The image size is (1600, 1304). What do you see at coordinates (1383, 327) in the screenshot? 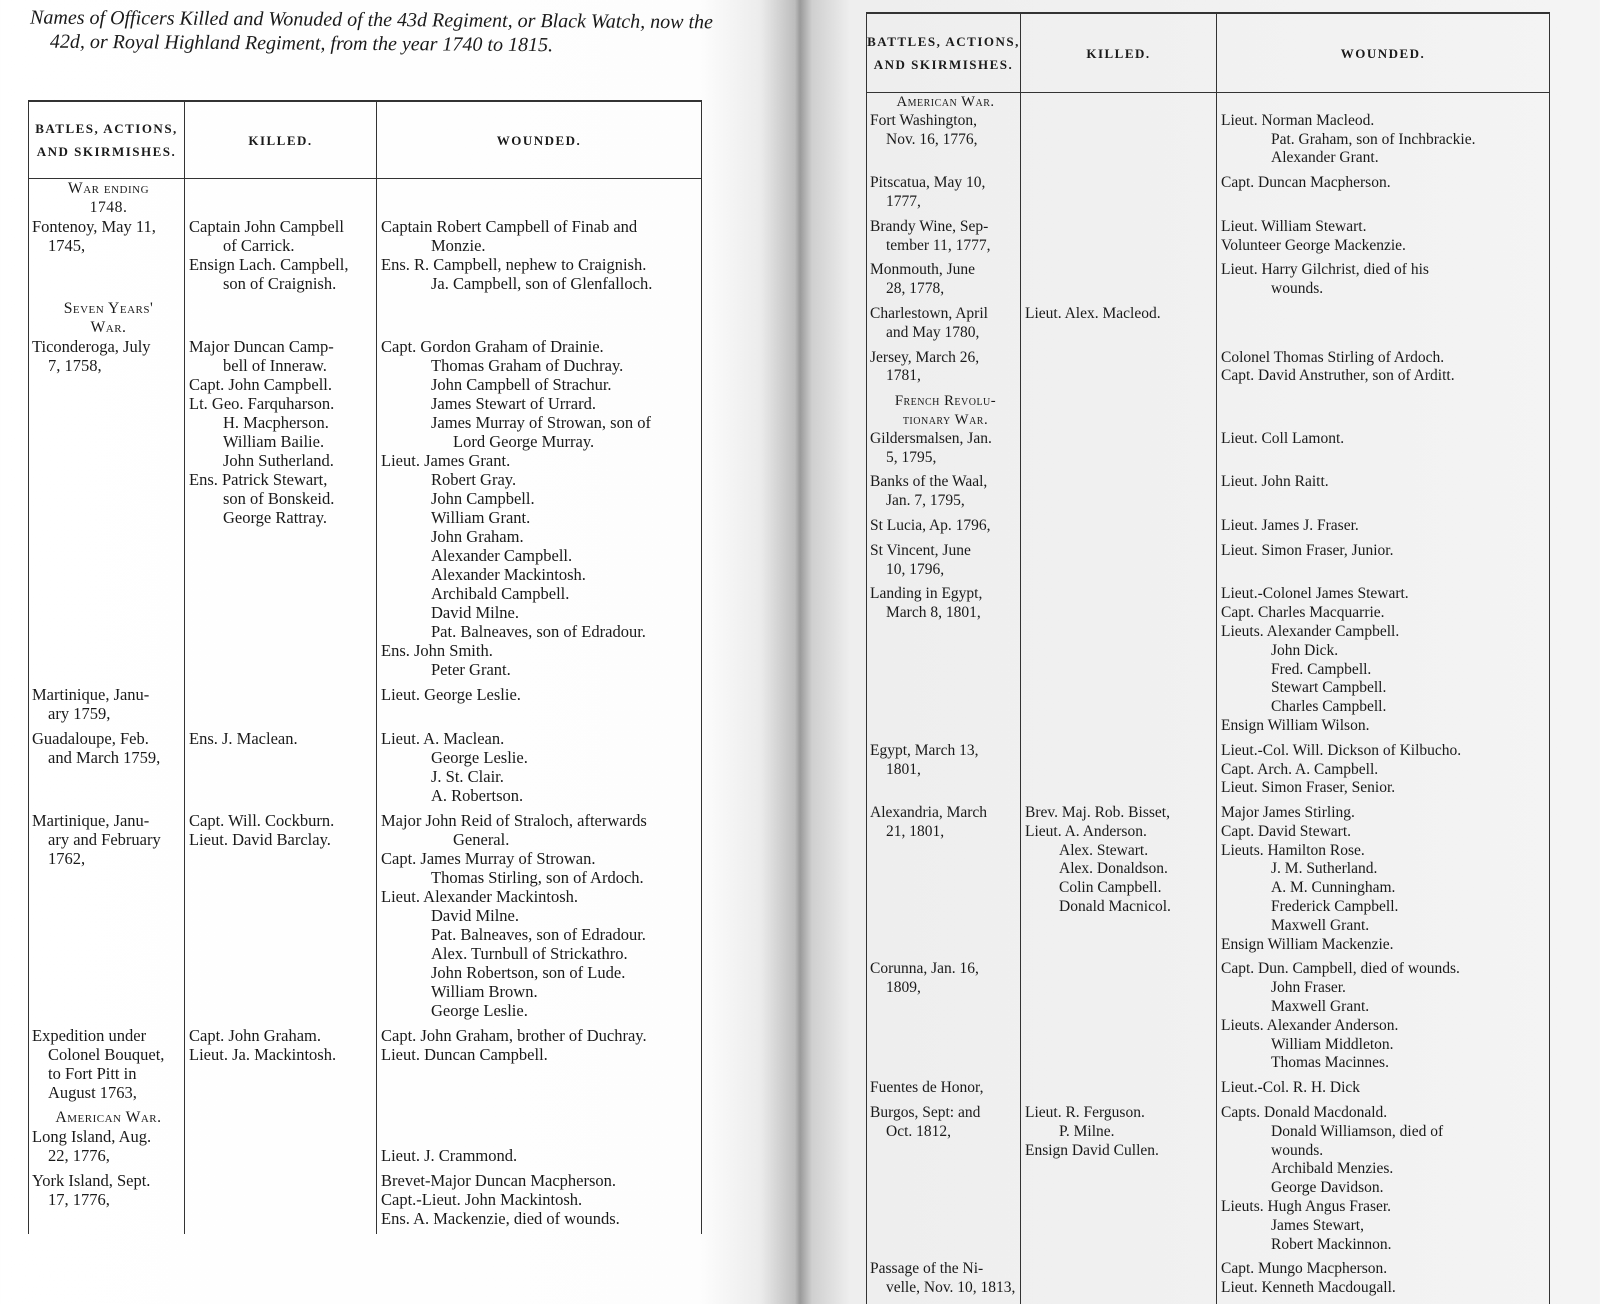
I see `wounded-cell` at bounding box center [1383, 327].